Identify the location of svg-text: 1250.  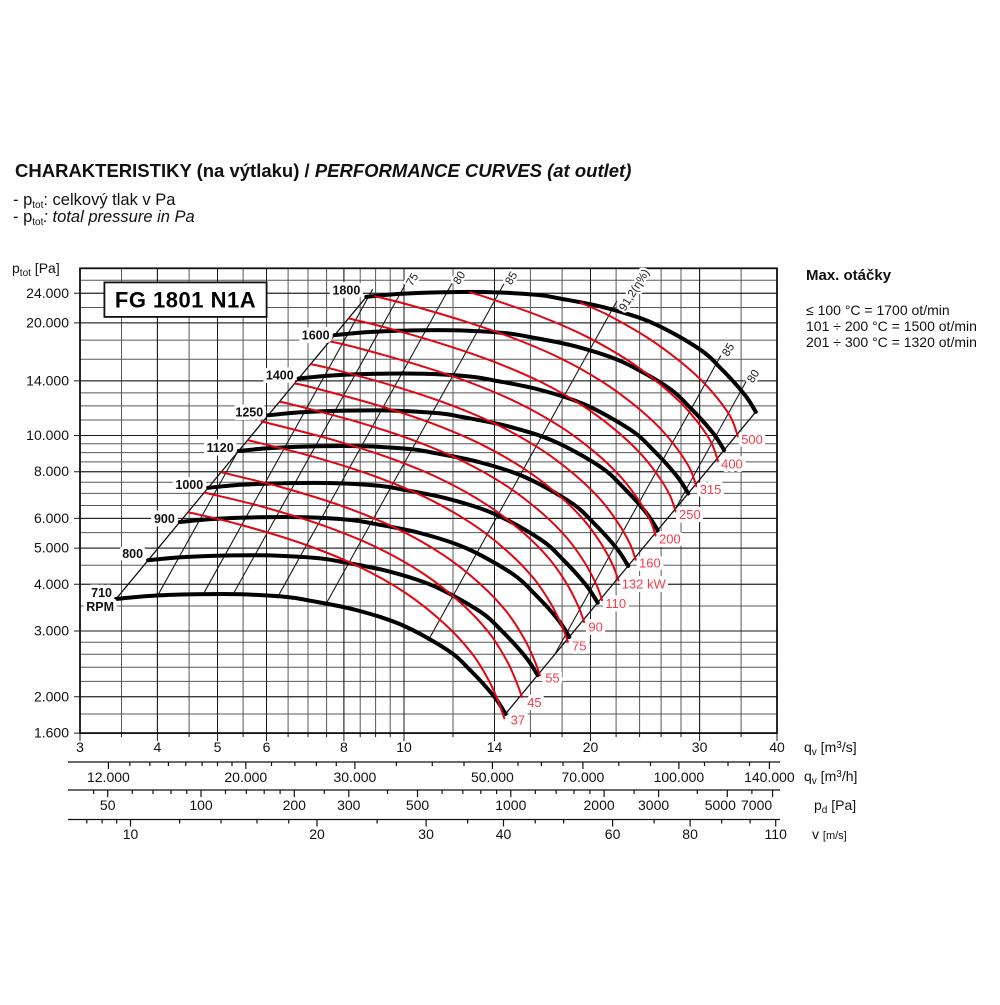
(249, 412).